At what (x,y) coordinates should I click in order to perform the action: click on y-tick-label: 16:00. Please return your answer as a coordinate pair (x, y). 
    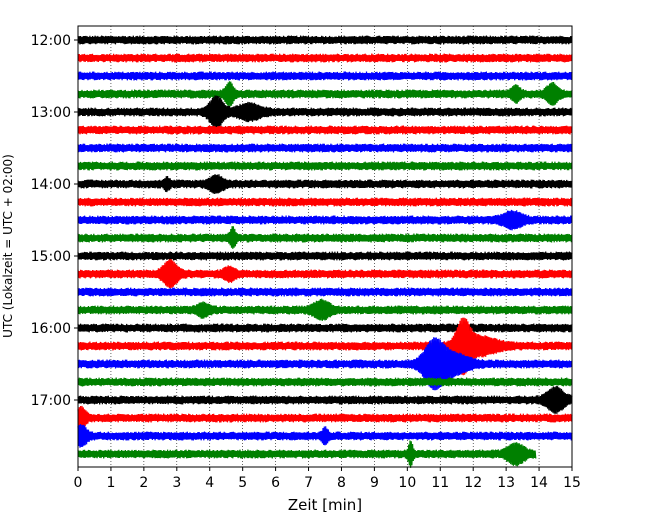
    Looking at the image, I should click on (51, 329).